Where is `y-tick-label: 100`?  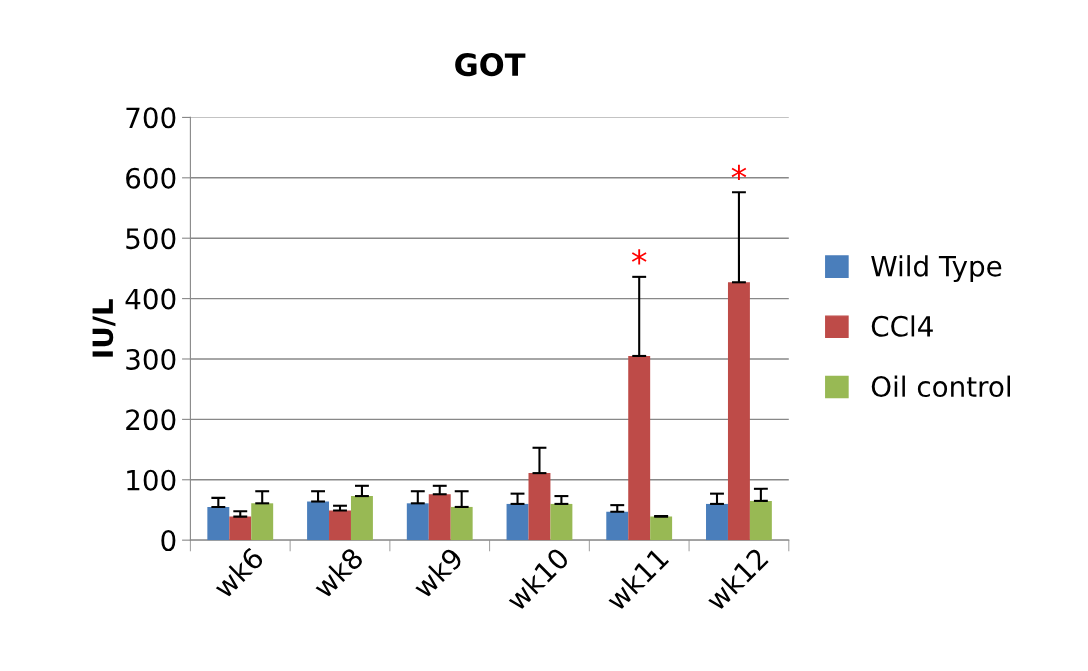
y-tick-label: 100 is located at coordinates (151, 480).